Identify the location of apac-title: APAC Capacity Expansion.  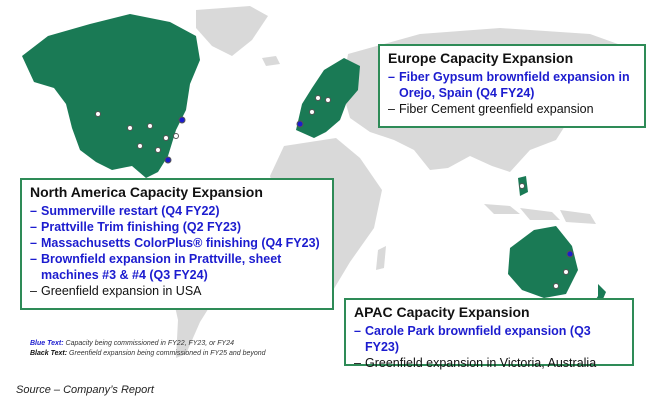
(442, 312).